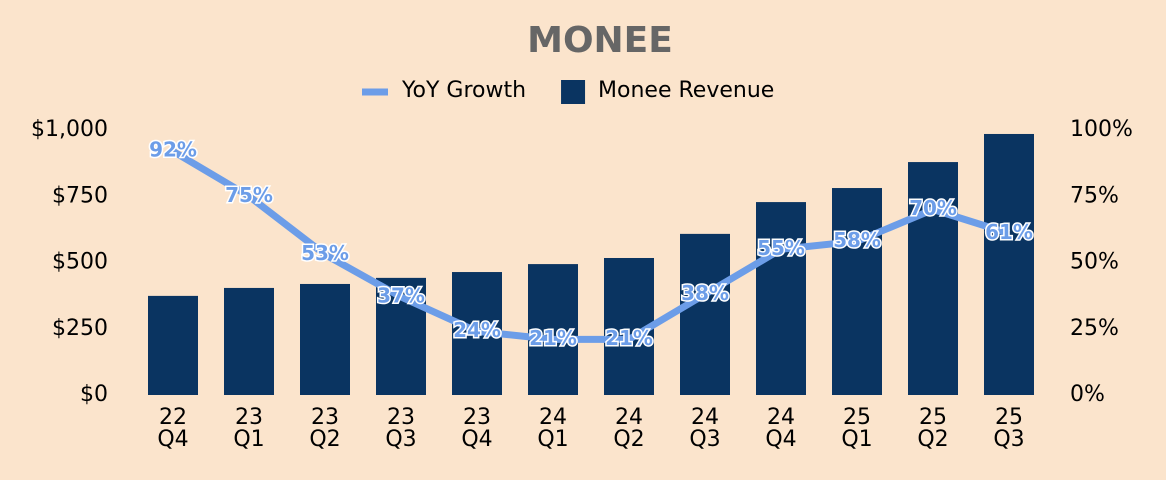 The width and height of the screenshot is (1166, 480). Describe the element at coordinates (325, 253) in the screenshot. I see `data-label: 53%` at that location.